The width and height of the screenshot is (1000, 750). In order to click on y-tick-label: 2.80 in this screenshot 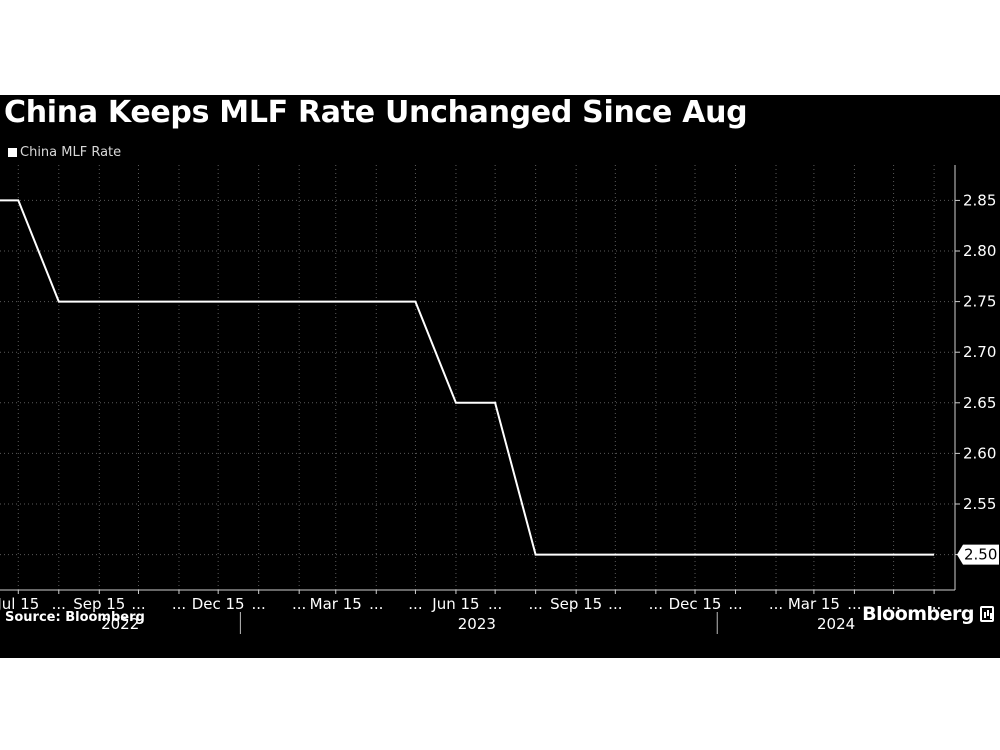, I will do `click(979, 251)`.